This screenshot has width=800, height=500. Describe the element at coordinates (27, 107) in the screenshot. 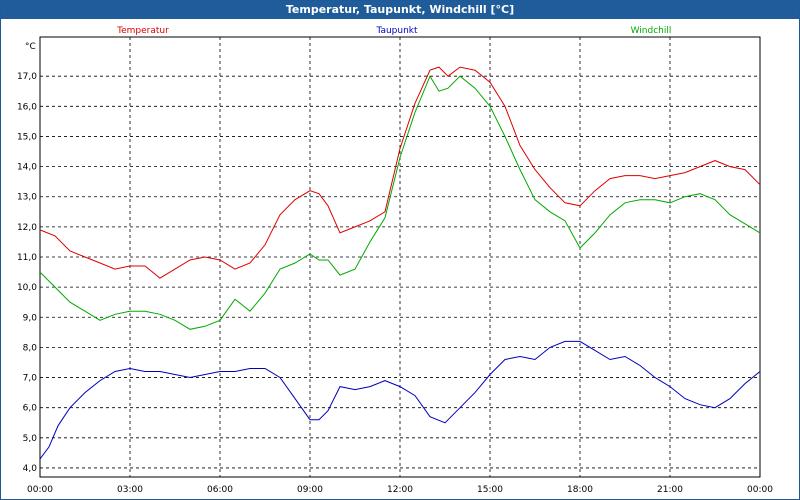

I see `y-tick-label: 16,0` at that location.